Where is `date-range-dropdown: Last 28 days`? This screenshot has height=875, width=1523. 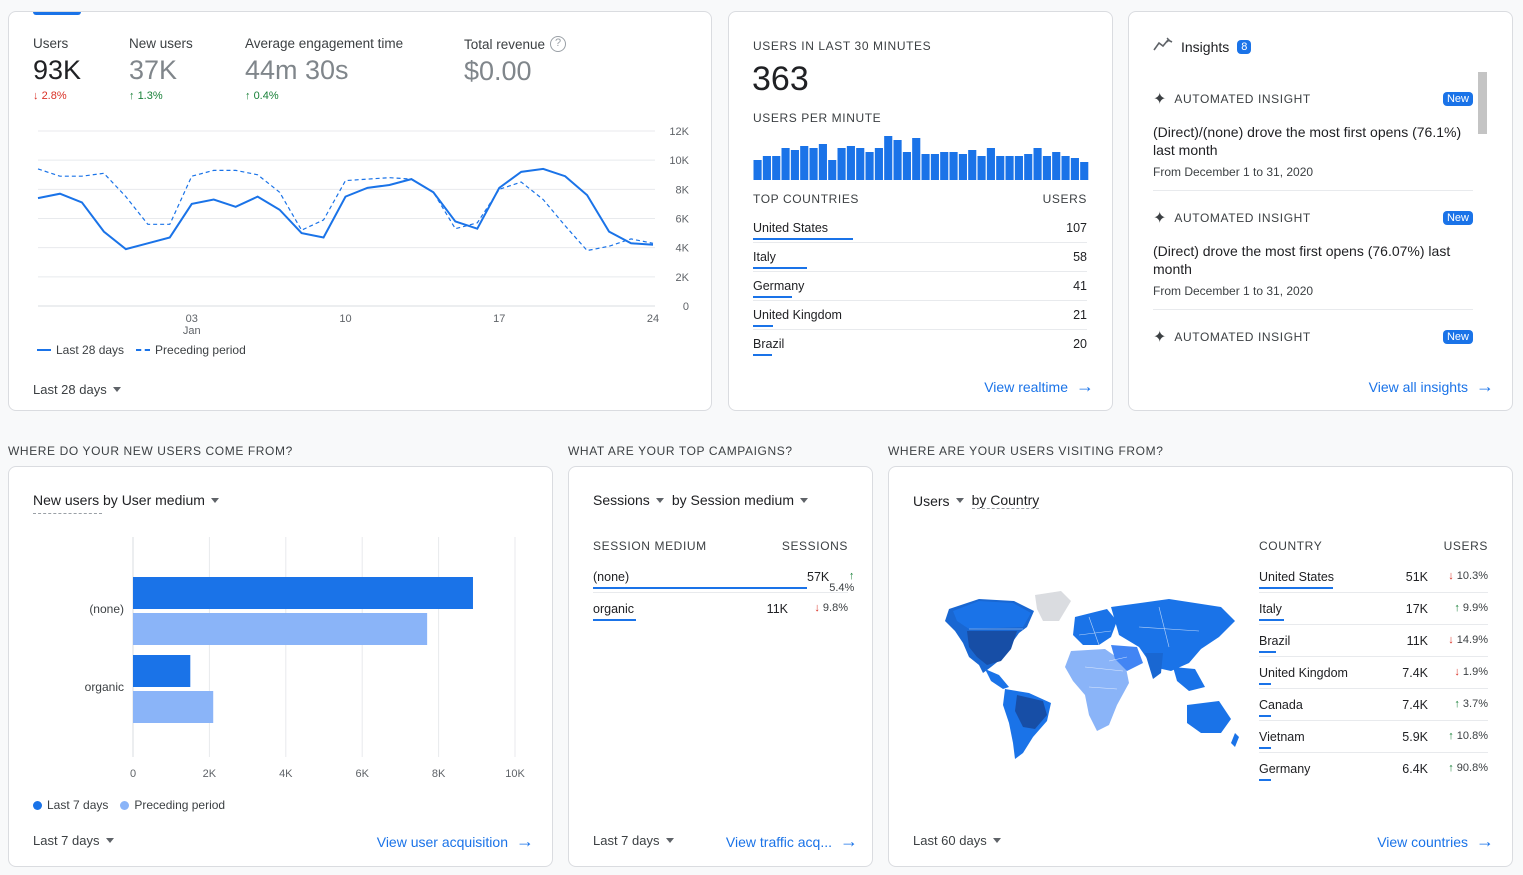
date-range-dropdown: Last 28 days is located at coordinates (77, 389).